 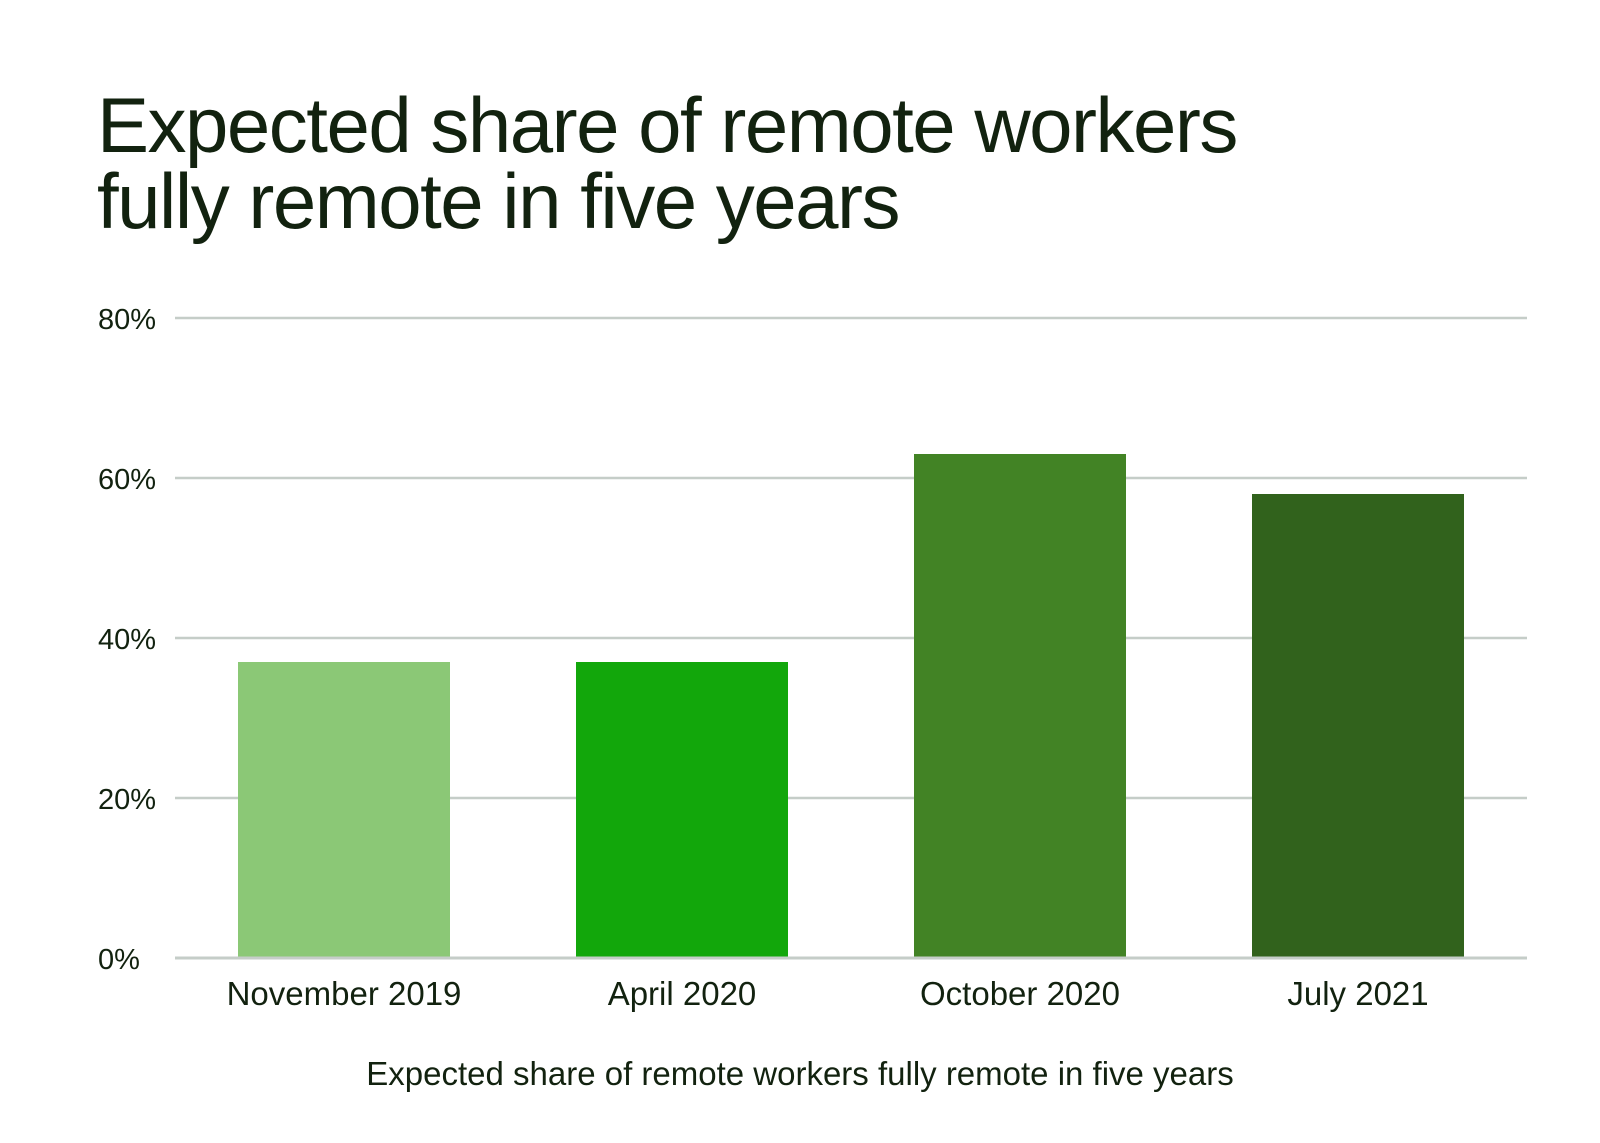 What do you see at coordinates (1020, 993) in the screenshot?
I see `x-category-label: October 2020` at bounding box center [1020, 993].